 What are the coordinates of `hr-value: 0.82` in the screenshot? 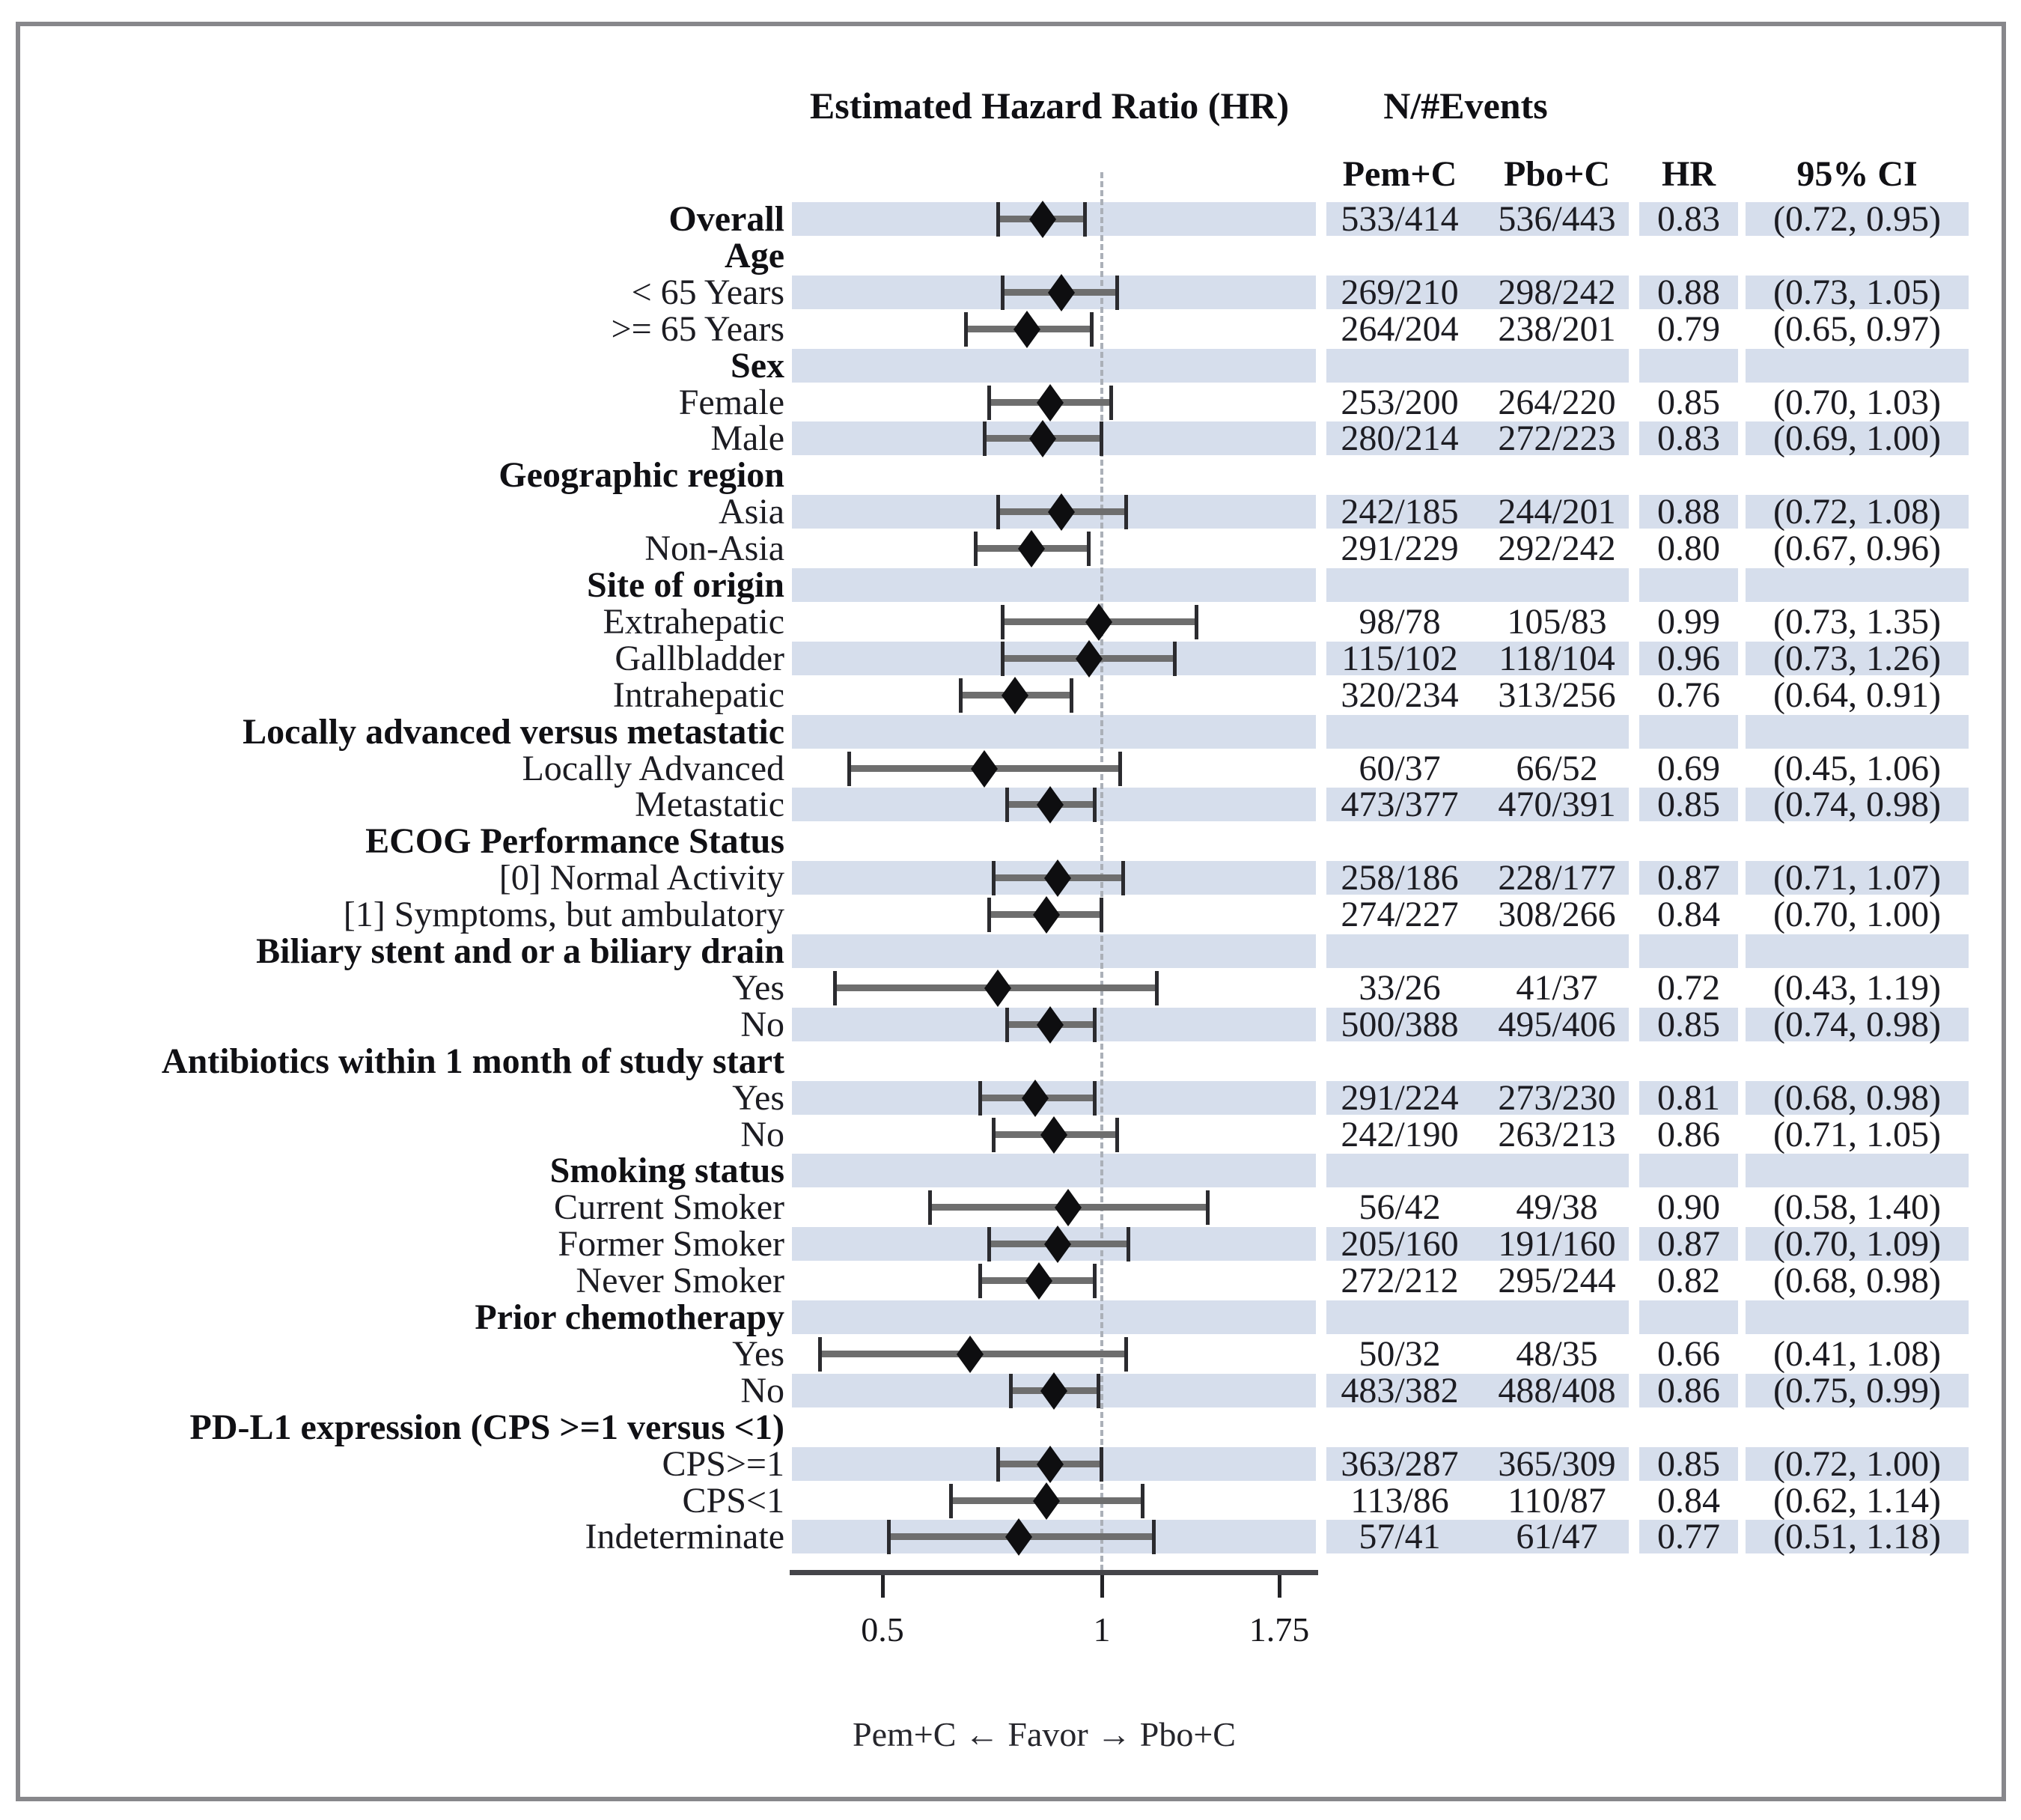 It's located at (1688, 1280).